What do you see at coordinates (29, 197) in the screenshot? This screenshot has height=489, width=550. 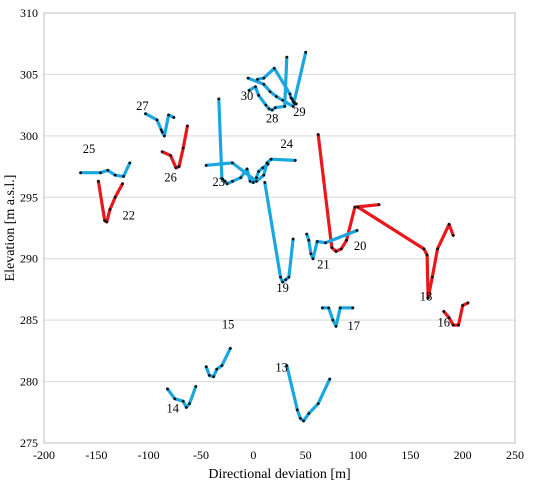 I see `y-tick-label: 295` at bounding box center [29, 197].